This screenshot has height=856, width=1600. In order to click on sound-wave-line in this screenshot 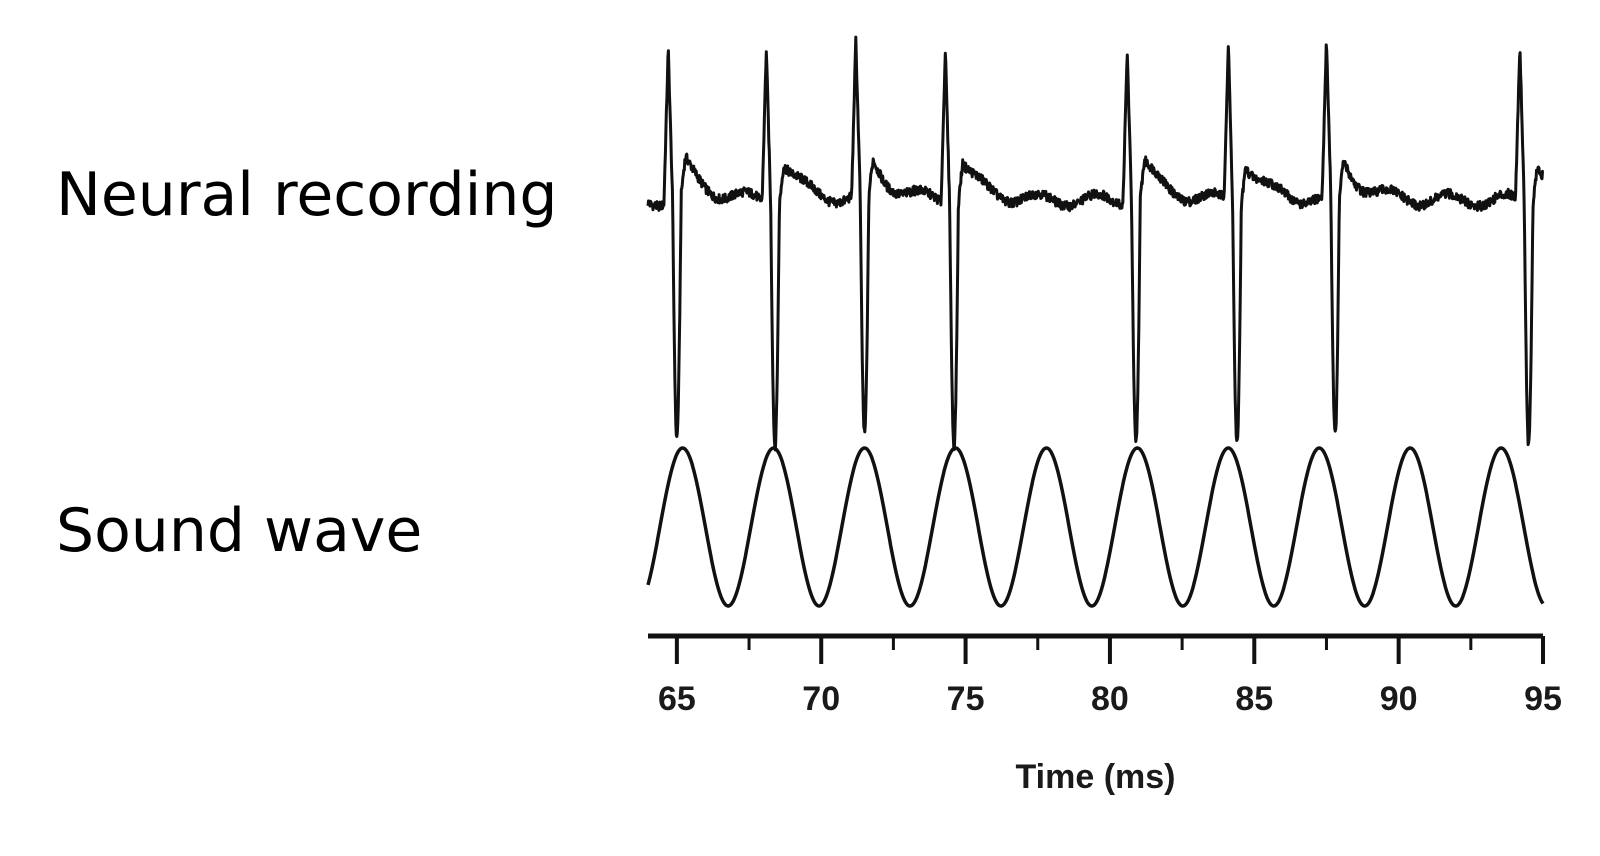, I will do `click(1095, 527)`.